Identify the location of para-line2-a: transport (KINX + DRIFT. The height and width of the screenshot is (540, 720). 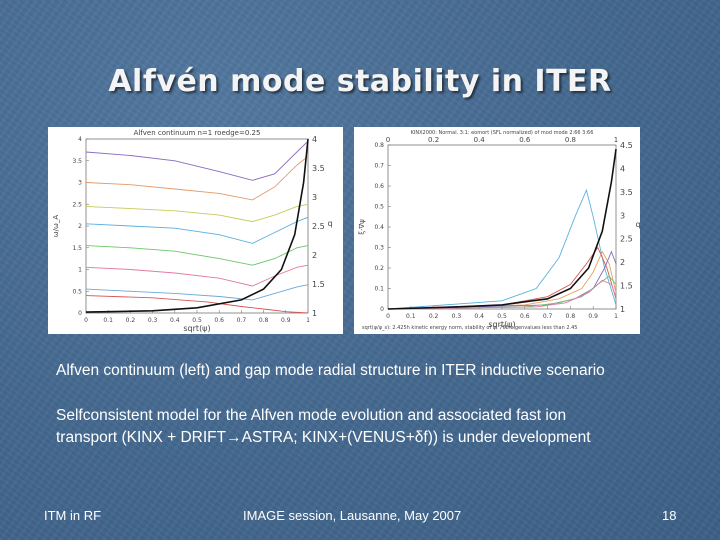
(141, 437).